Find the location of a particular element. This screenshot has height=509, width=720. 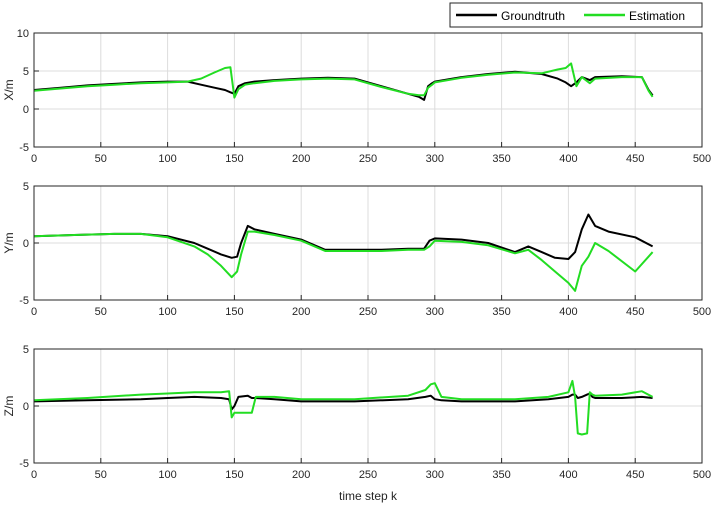

legend: Groundtruth Estimation is located at coordinates (576, 15).